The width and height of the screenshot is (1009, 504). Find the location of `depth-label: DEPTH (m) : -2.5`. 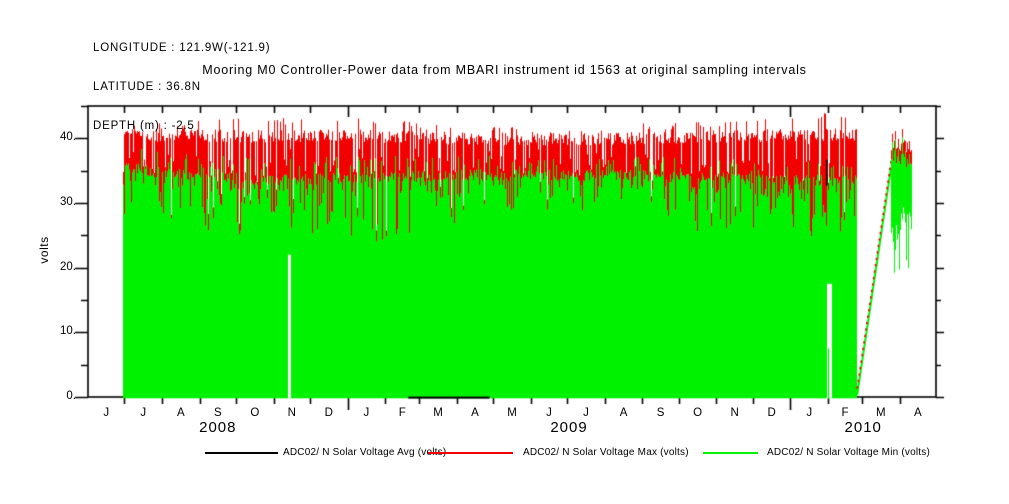

depth-label: DEPTH (m) : -2.5 is located at coordinates (144, 126).